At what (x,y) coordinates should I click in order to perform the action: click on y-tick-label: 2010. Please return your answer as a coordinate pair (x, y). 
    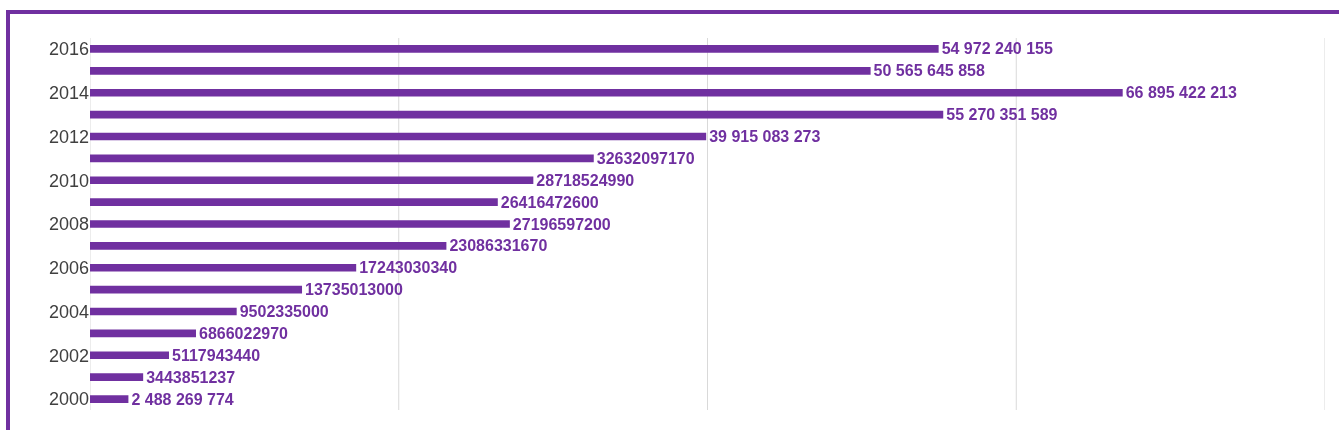
    Looking at the image, I should click on (68, 180).